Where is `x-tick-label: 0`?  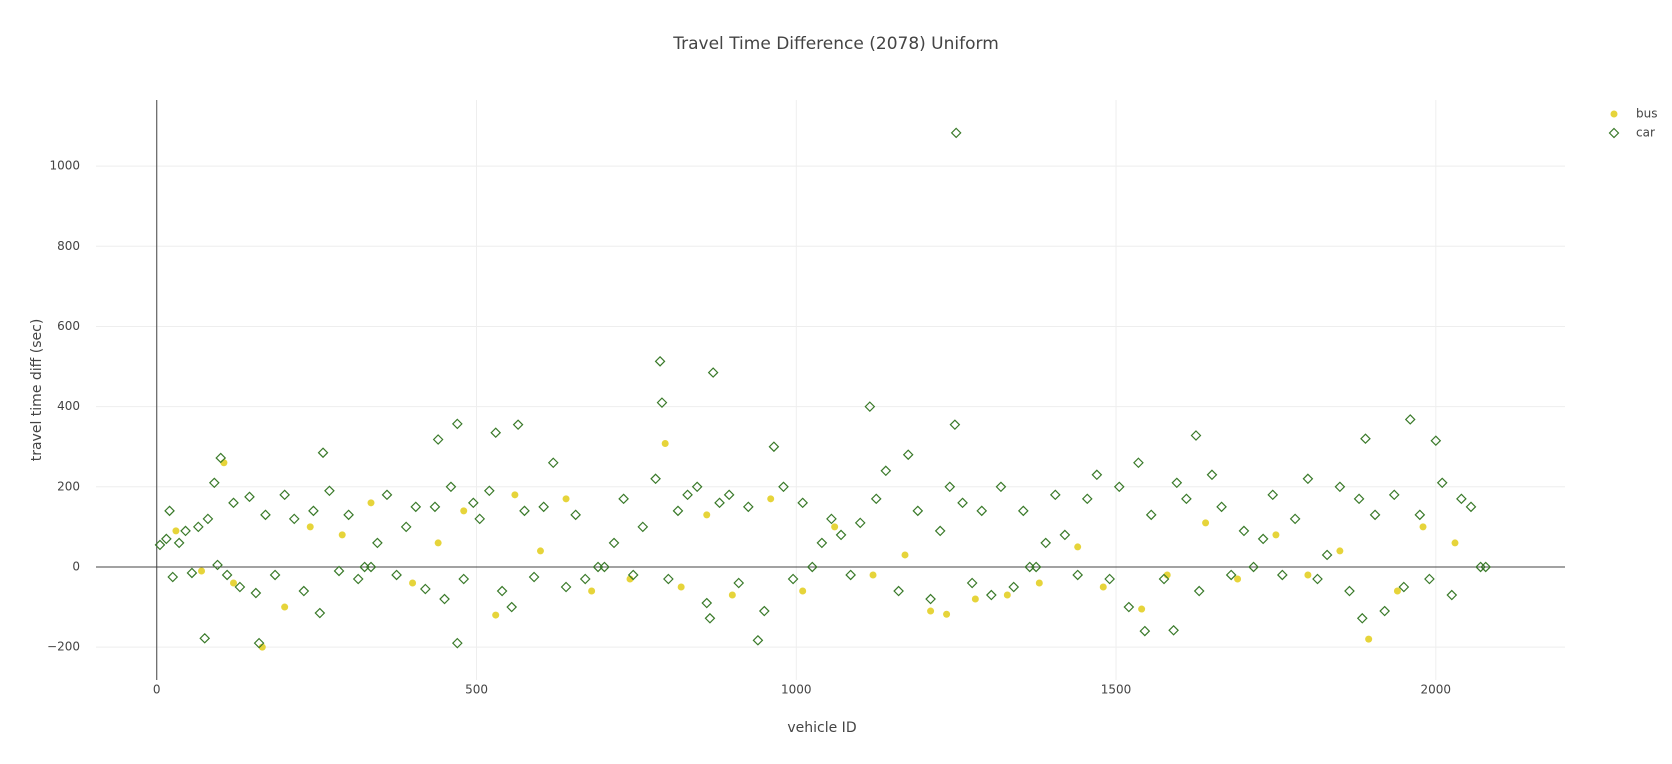 x-tick-label: 0 is located at coordinates (157, 690).